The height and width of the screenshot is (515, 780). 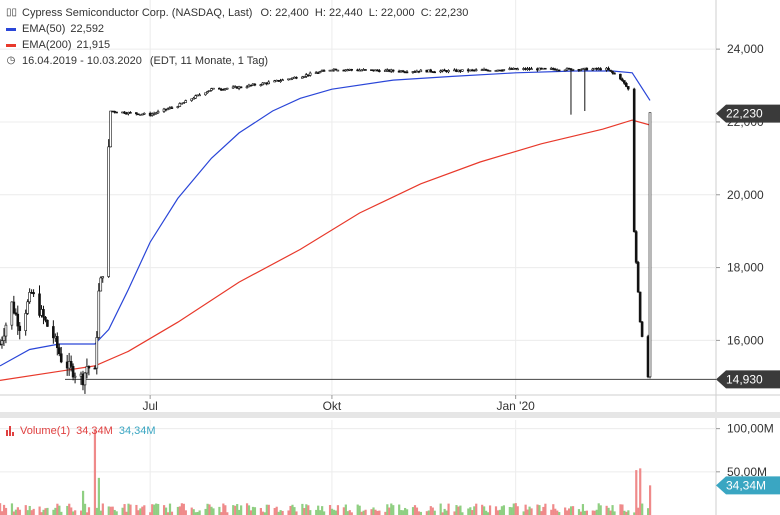 What do you see at coordinates (750, 429) in the screenshot?
I see `vol-tick-label-100: 100,00M` at bounding box center [750, 429].